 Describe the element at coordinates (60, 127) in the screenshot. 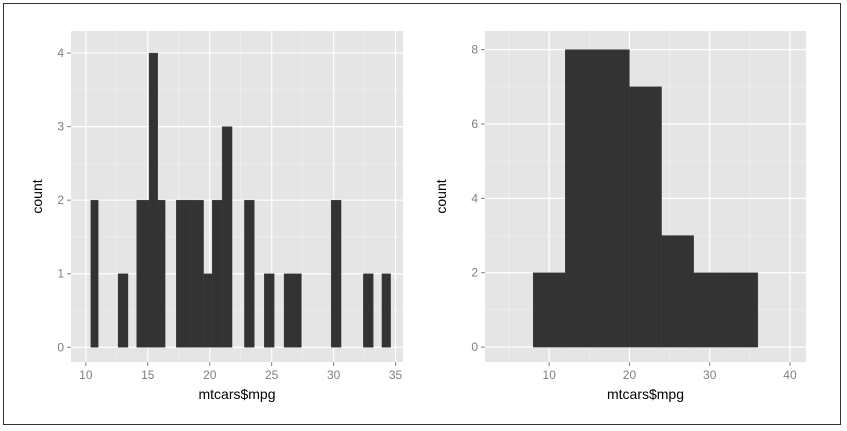

I see `y-tick-label: 3` at that location.